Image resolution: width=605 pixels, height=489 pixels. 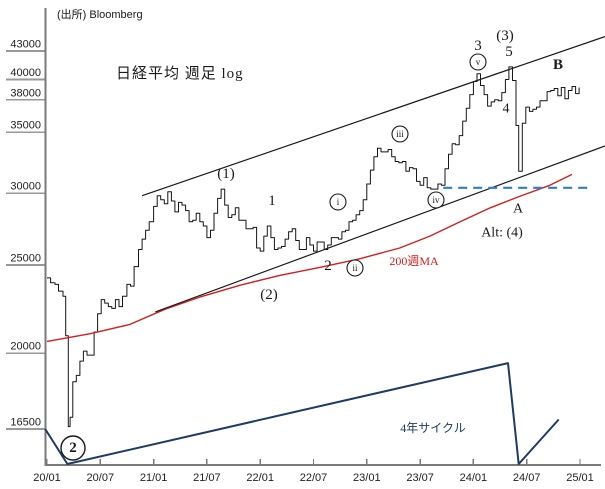 I want to click on source-label: (出所) Bloomberg, so click(x=100, y=15).